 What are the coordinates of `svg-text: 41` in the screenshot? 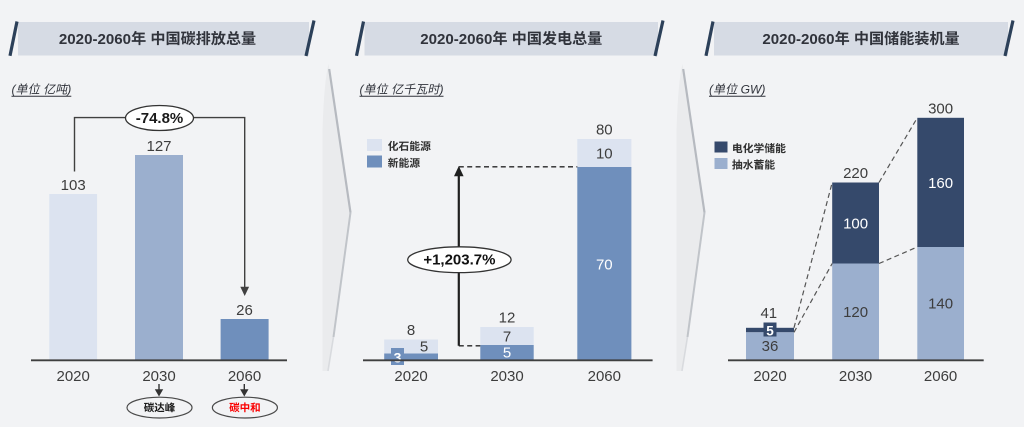 It's located at (768, 313).